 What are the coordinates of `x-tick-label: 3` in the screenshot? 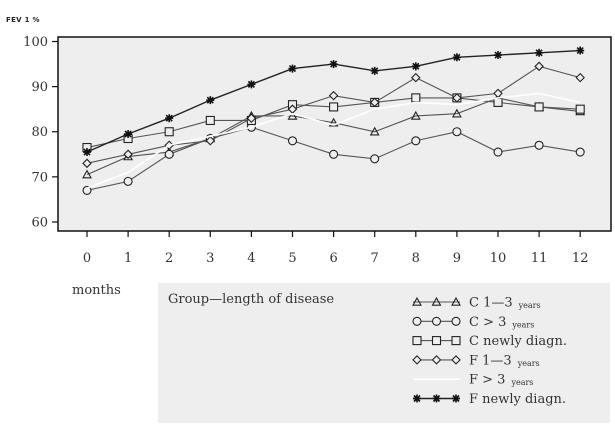 It's located at (210, 258).